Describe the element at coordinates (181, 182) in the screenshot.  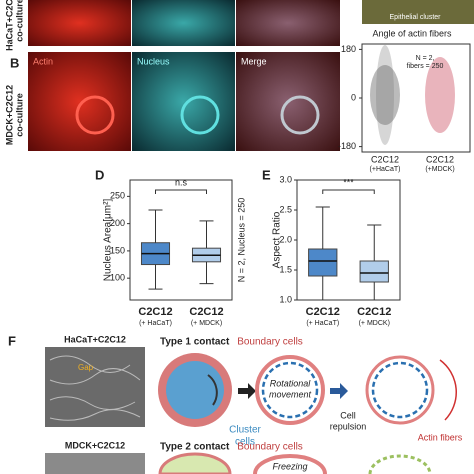
I see `significance: n.s` at that location.